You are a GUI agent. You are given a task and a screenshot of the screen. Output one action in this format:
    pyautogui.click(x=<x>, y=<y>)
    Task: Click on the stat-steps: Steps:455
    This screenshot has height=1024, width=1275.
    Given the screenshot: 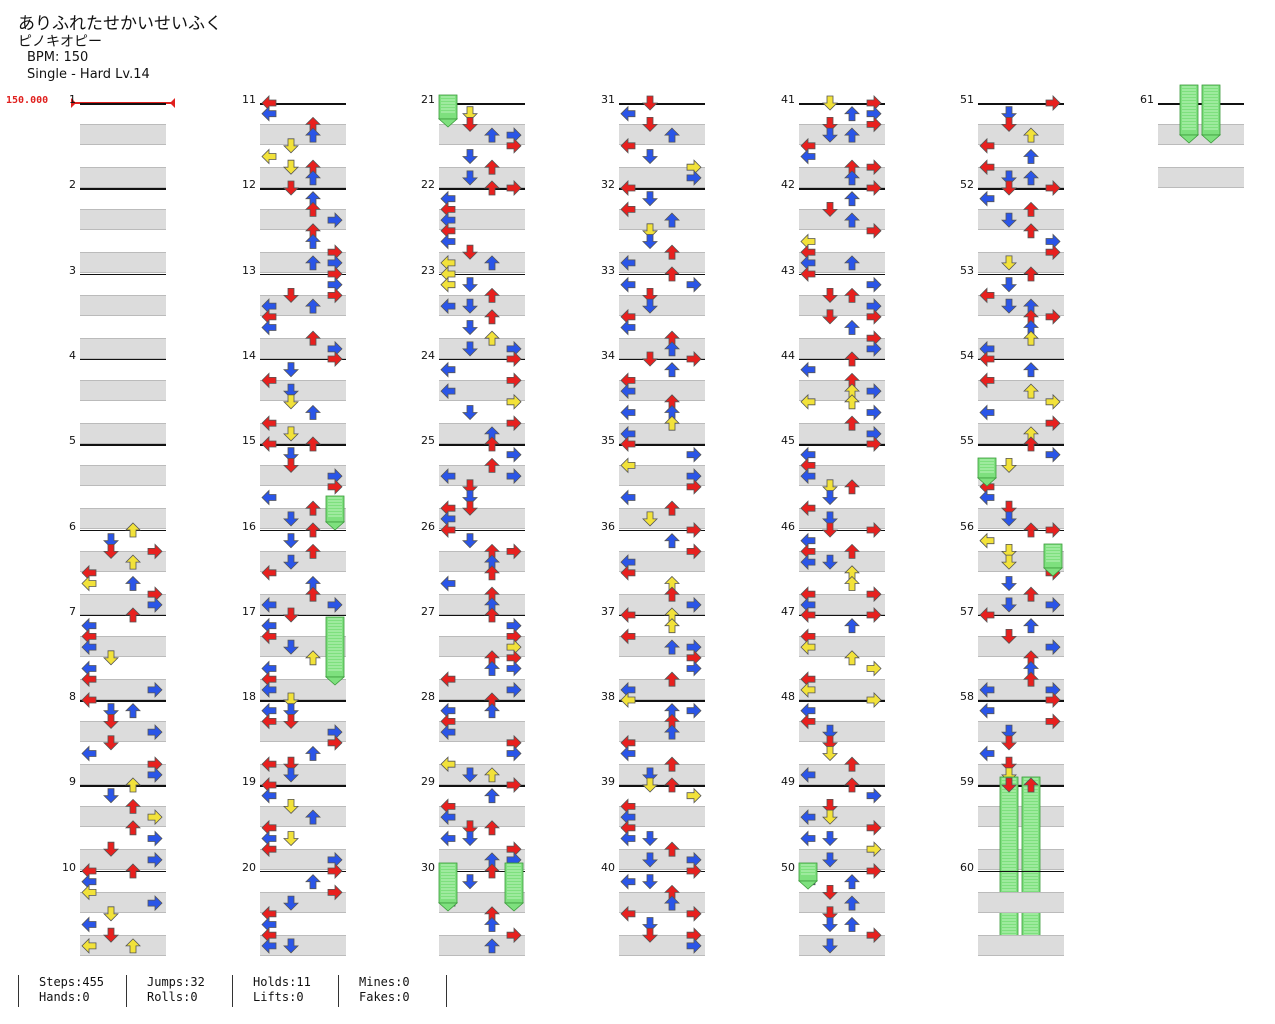 What is the action you would take?
    pyautogui.click(x=72, y=982)
    